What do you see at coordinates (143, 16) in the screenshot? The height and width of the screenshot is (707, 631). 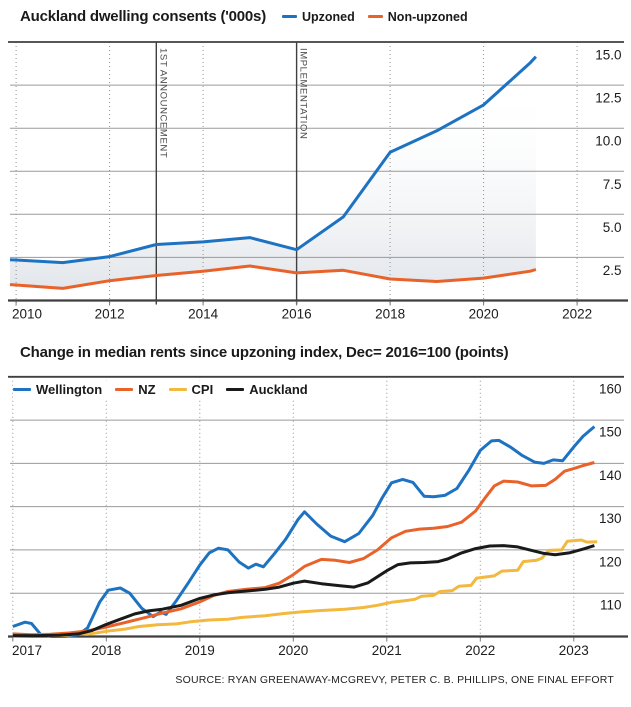 I see `consents-chart-title: Auckland dwelling consents ('000s)` at bounding box center [143, 16].